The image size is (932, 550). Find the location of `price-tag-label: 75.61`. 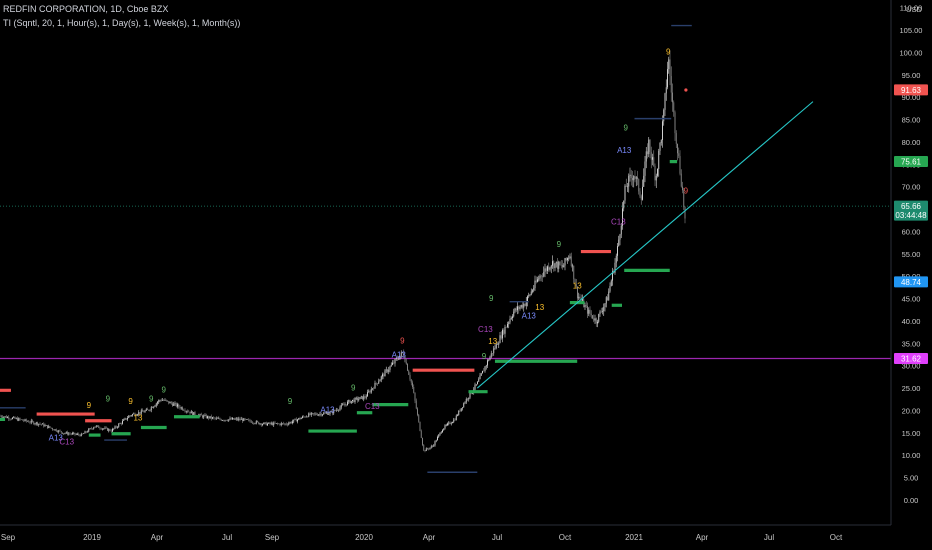

price-tag-label: 75.61 is located at coordinates (911, 162).